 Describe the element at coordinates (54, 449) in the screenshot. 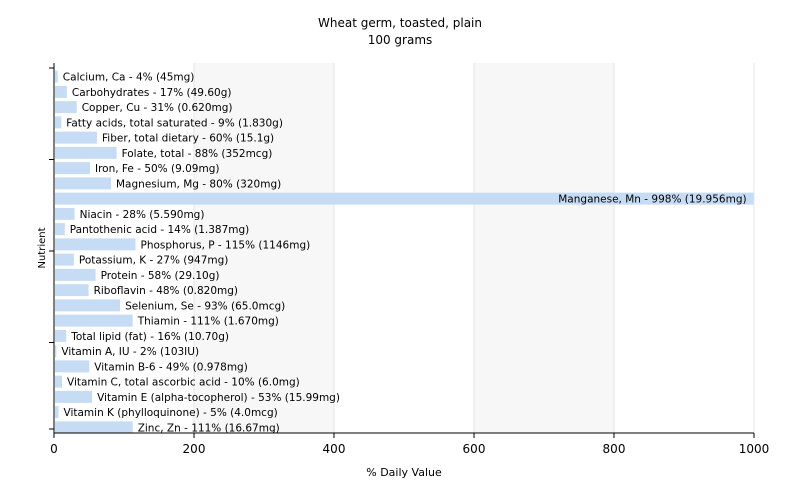

I see `x-tick-label: 0` at that location.